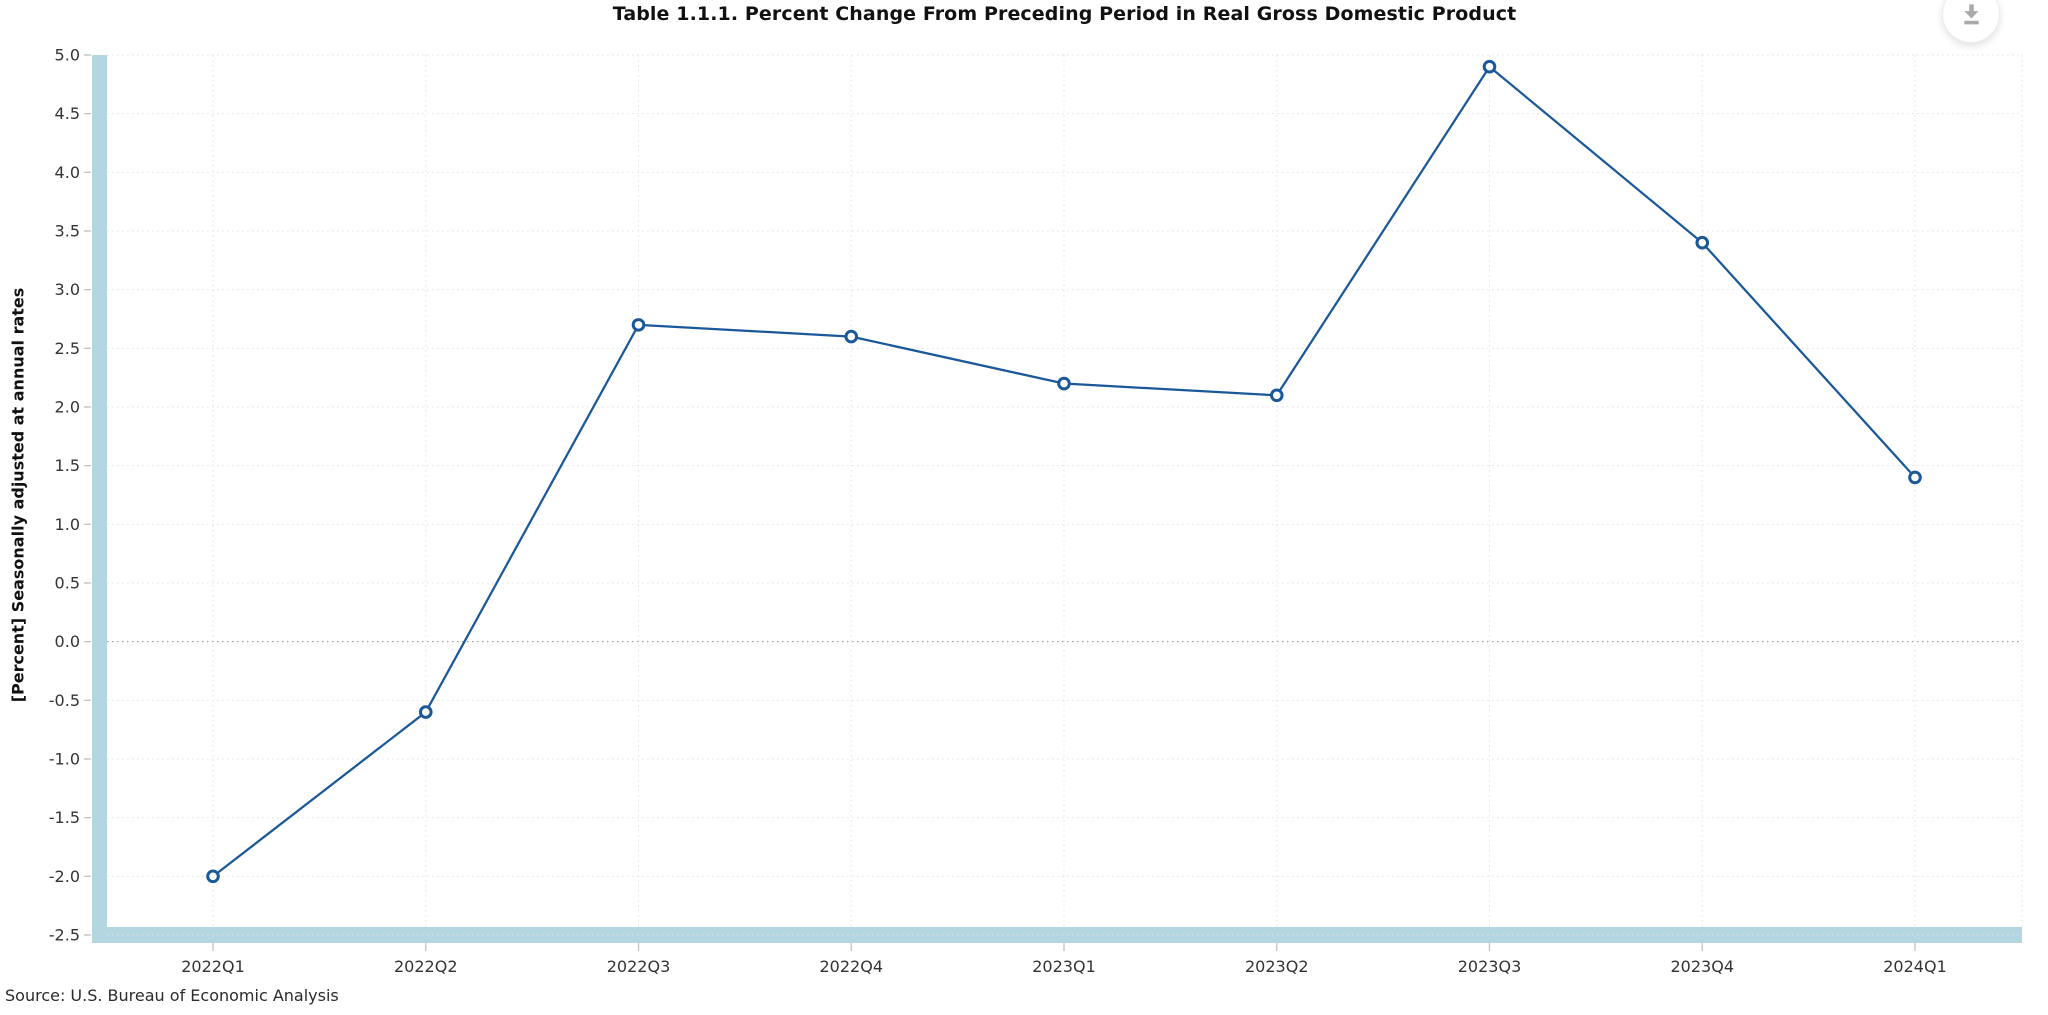  Describe the element at coordinates (1276, 395) in the screenshot. I see `data-point-2023Q2` at that location.